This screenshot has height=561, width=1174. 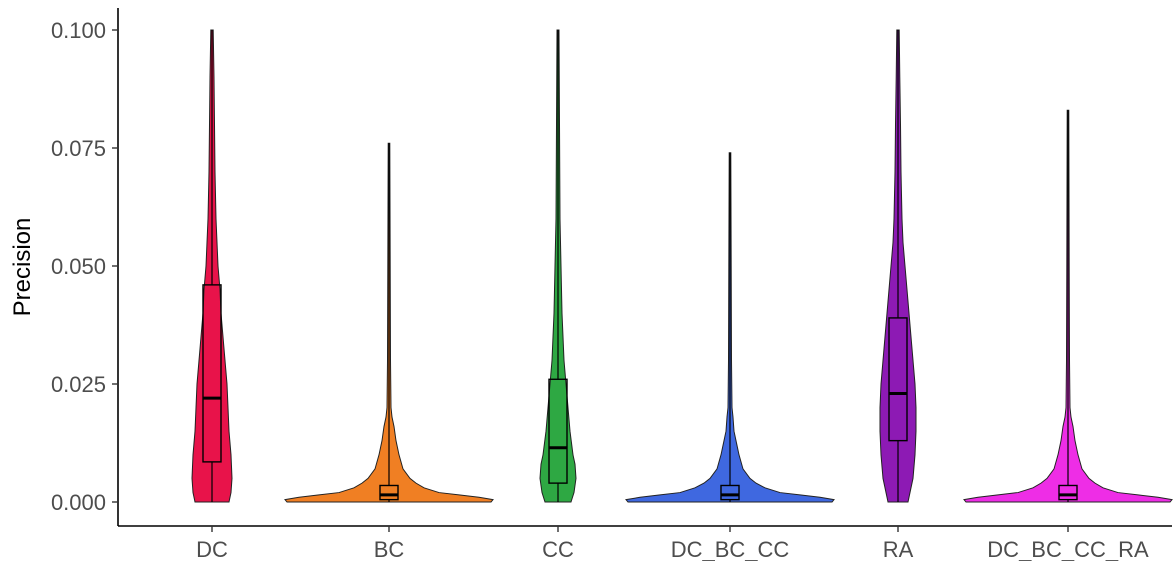 I want to click on y-tick-label: 0.050, so click(x=78, y=266).